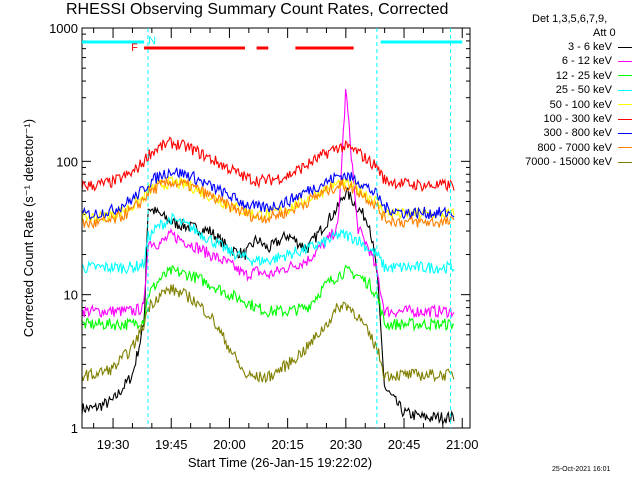 The height and width of the screenshot is (480, 640). Describe the element at coordinates (229, 444) in the screenshot. I see `x-tick-label: 20:00` at that location.